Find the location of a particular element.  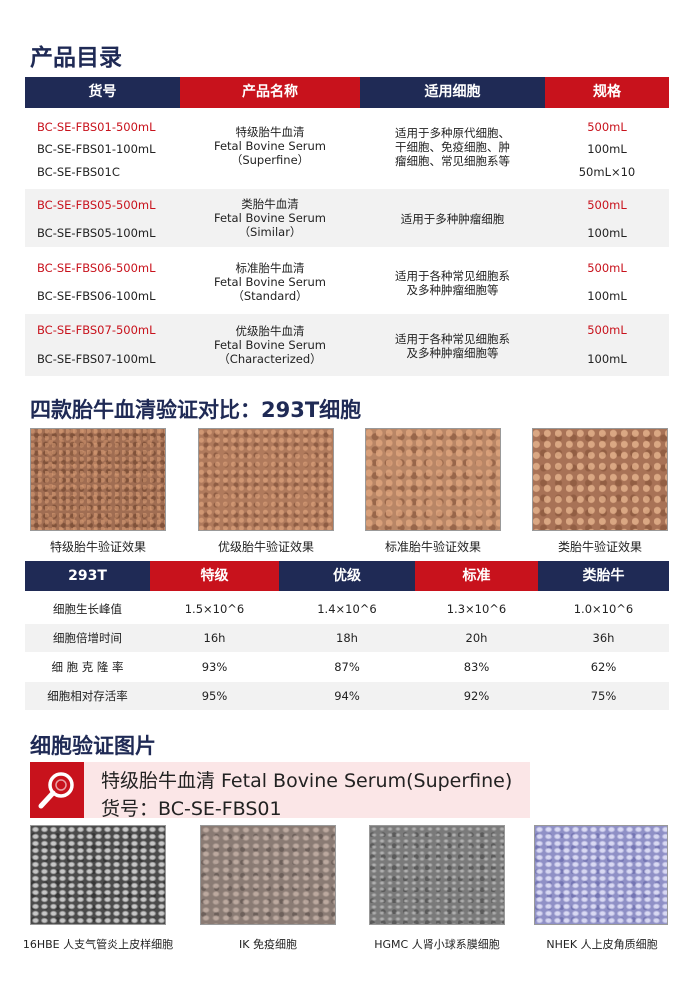

catalog-header-row: 货号 产品名称 适用细胞 规格 is located at coordinates (347, 92).